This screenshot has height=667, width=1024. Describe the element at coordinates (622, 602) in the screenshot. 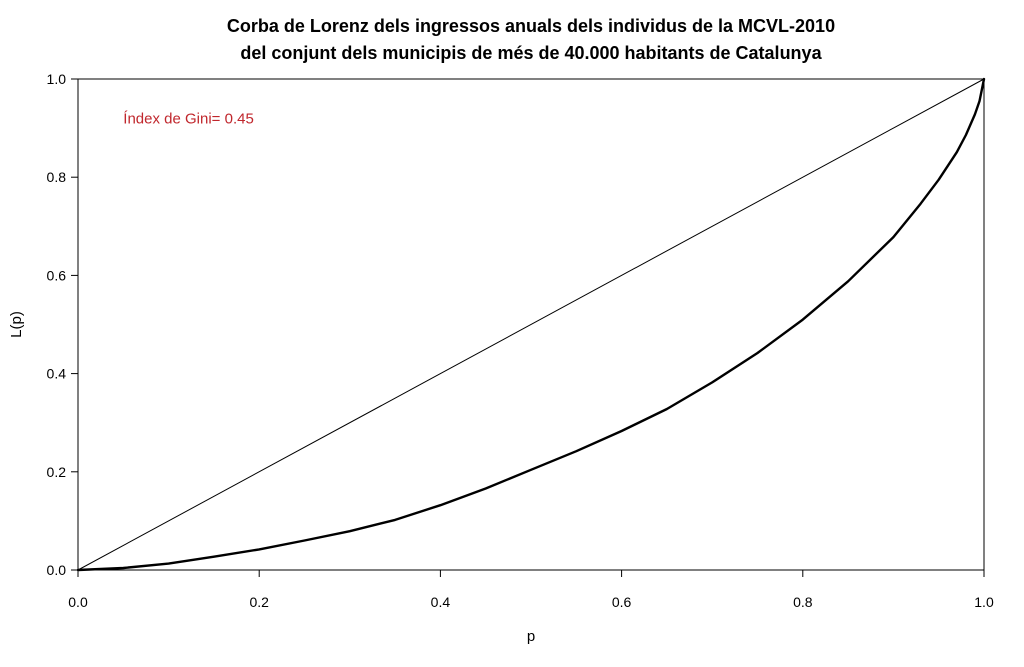

I see `x-tick-label: 0.6` at that location.